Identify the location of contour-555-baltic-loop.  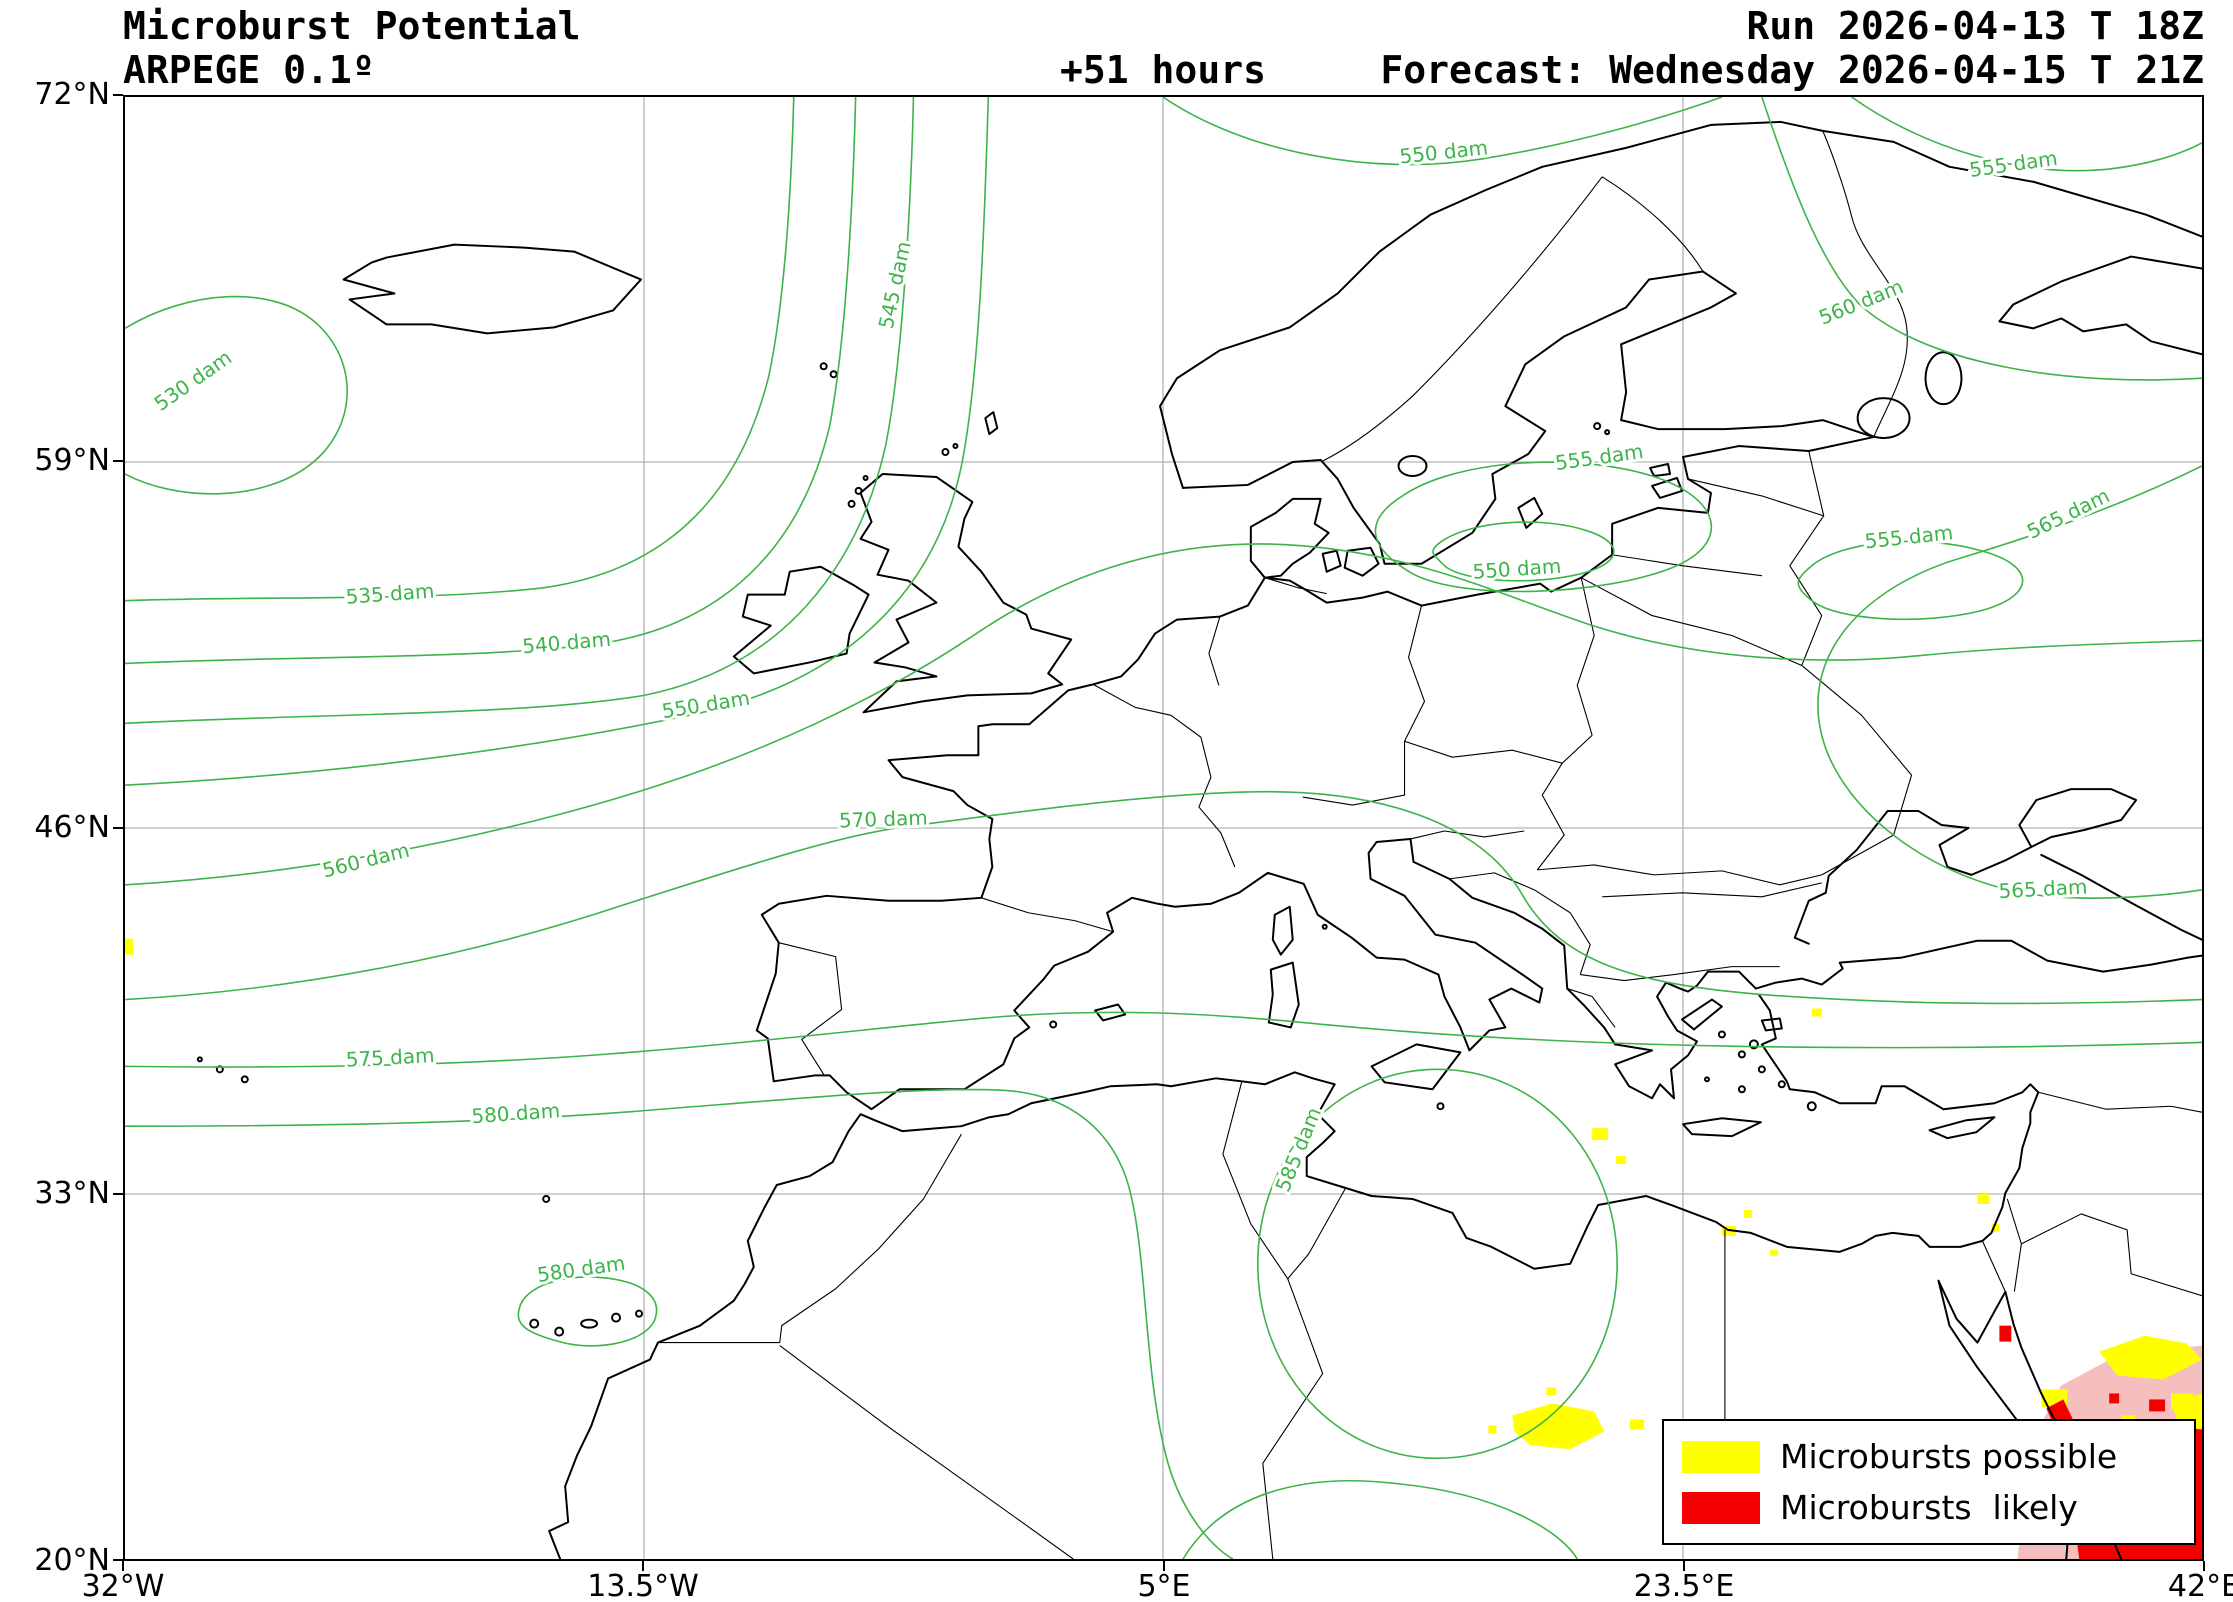
(1543, 527).